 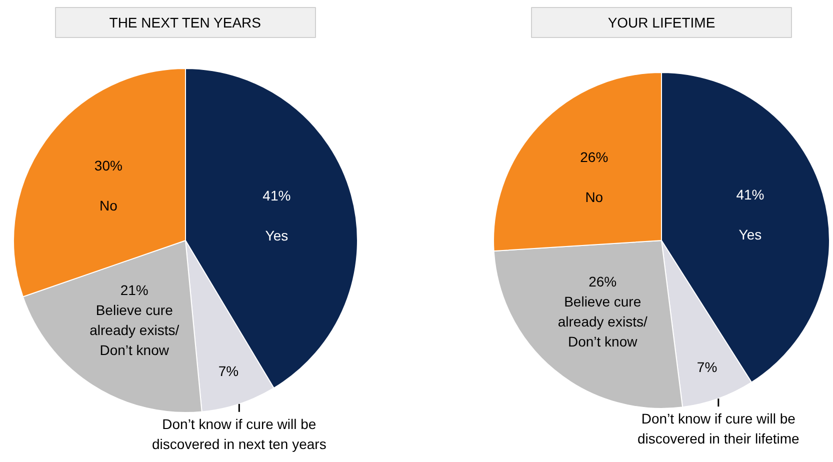 What do you see at coordinates (239, 434) in the screenshot?
I see `slice-label: Don’t know if cure will be discovered in next ten years` at bounding box center [239, 434].